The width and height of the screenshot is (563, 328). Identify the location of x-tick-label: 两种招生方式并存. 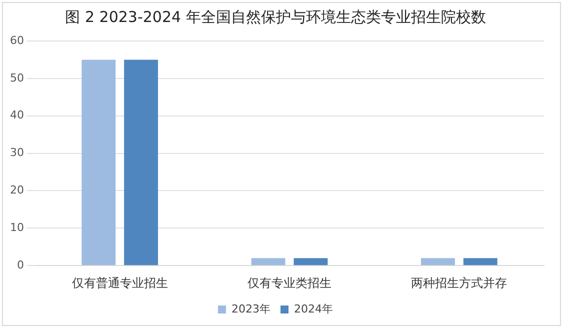
(459, 283).